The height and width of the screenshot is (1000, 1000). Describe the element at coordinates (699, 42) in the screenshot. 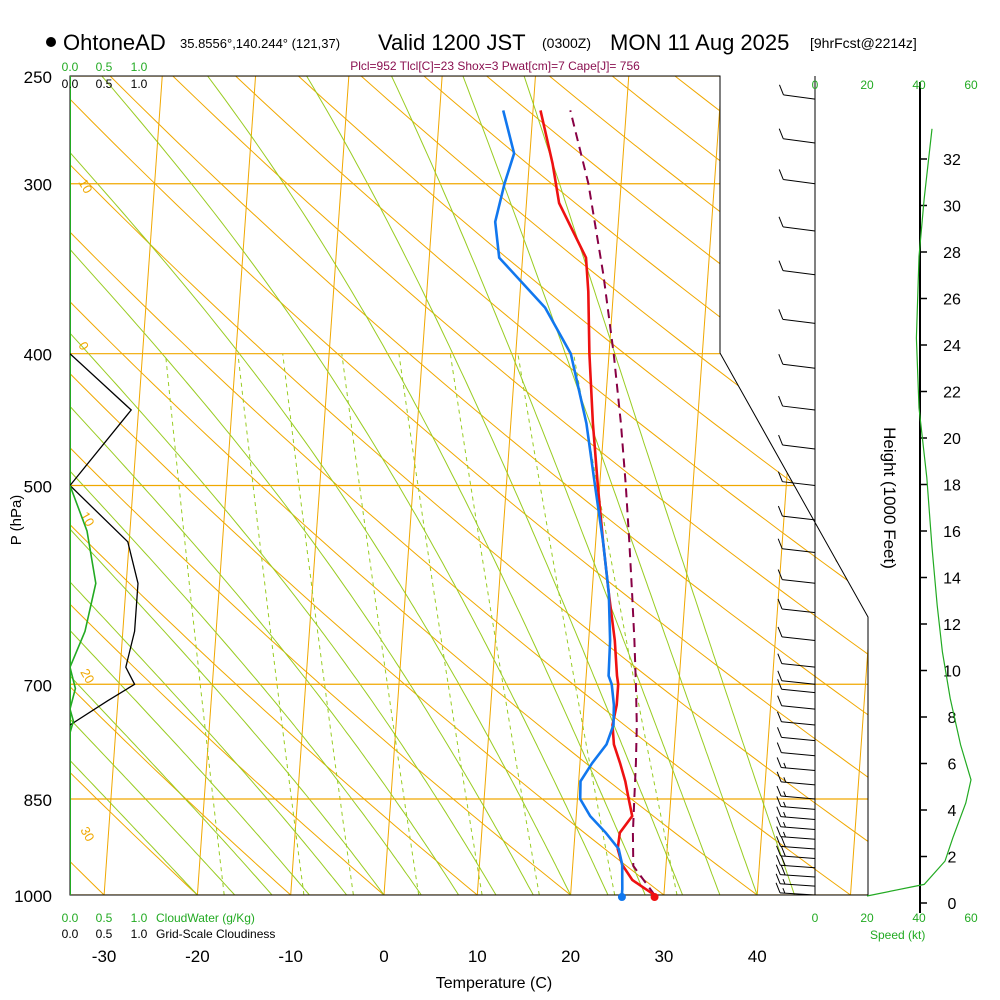

I see `valid-date: MON 11 Aug 2025` at that location.